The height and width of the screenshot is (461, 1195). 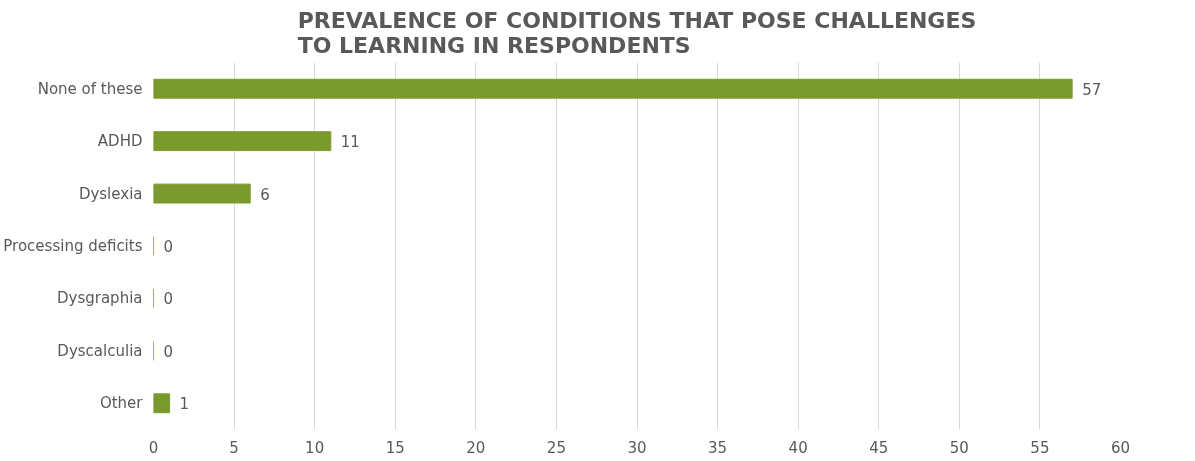 What do you see at coordinates (718, 447) in the screenshot?
I see `x-tick-label: 35` at bounding box center [718, 447].